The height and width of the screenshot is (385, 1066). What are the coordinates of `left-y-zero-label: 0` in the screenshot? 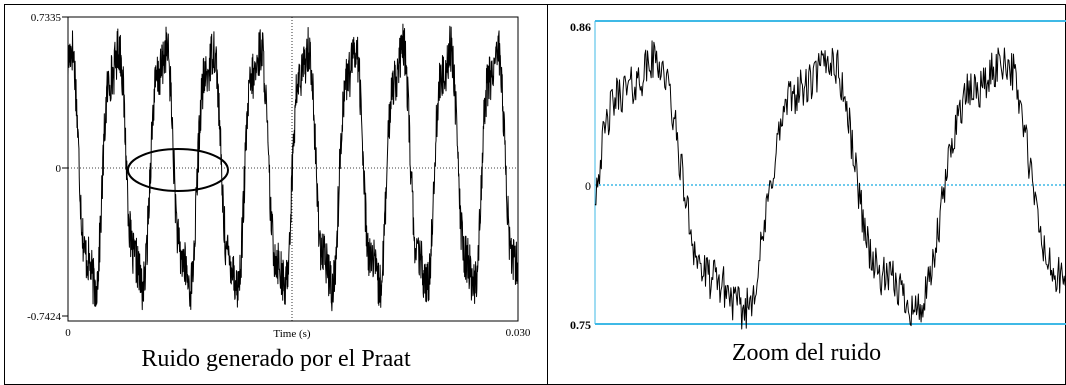 It's located at (59, 169).